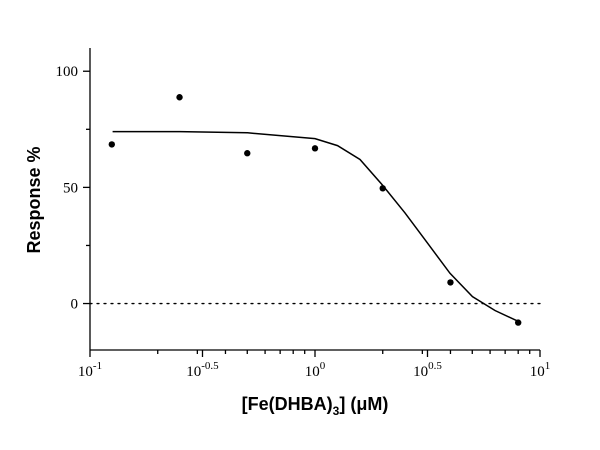 The width and height of the screenshot is (600, 450). I want to click on x-title-sub: 3, so click(336, 411).